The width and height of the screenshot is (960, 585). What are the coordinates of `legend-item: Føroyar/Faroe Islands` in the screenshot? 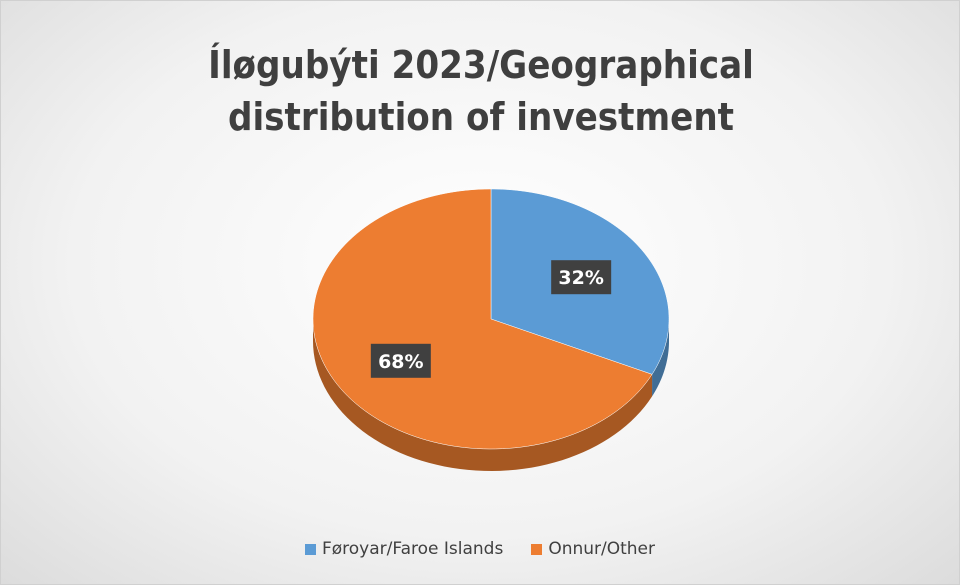 It's located at (404, 549).